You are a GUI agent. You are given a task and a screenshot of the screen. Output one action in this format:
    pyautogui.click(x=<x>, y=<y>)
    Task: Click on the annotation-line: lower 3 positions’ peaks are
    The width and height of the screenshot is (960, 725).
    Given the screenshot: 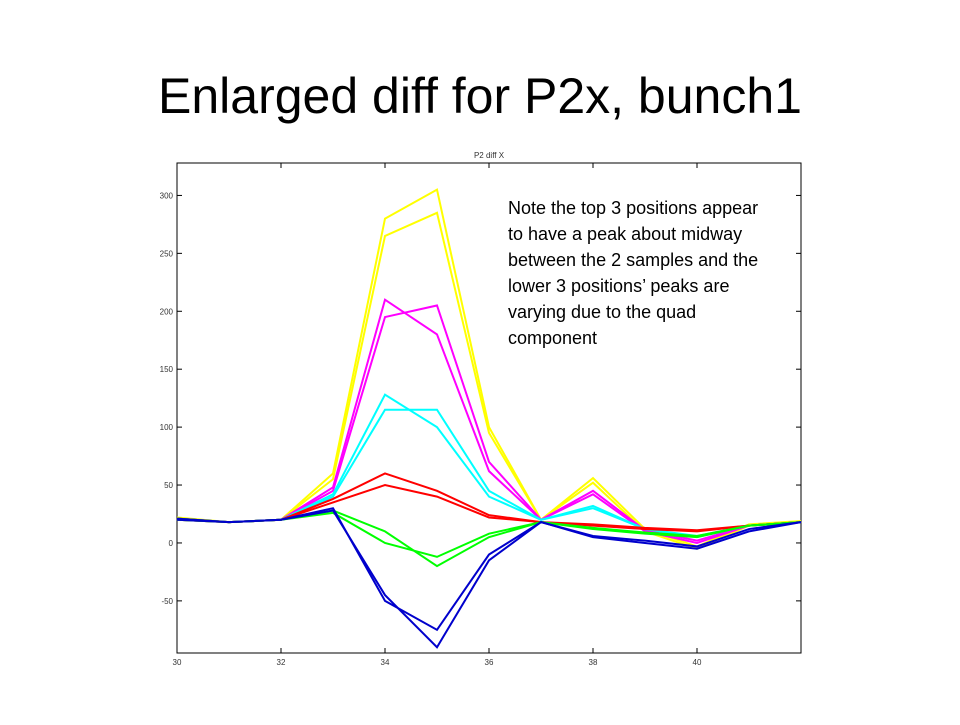 What is the action you would take?
    pyautogui.click(x=618, y=286)
    